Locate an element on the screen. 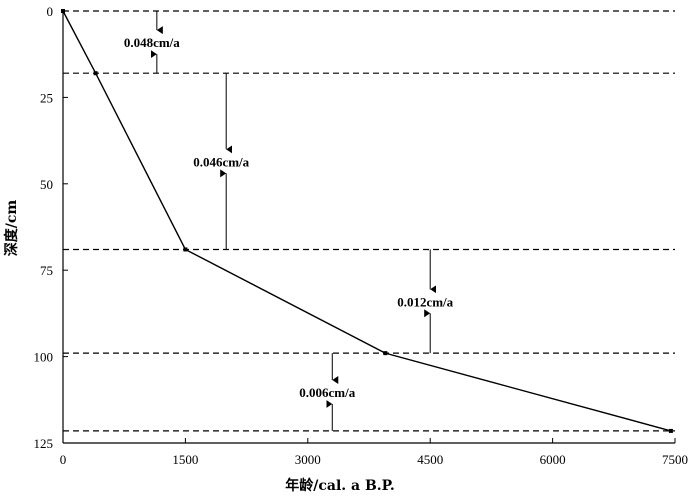 This screenshot has height=501, width=700. rate-label: 0.048cm/a is located at coordinates (152, 42).